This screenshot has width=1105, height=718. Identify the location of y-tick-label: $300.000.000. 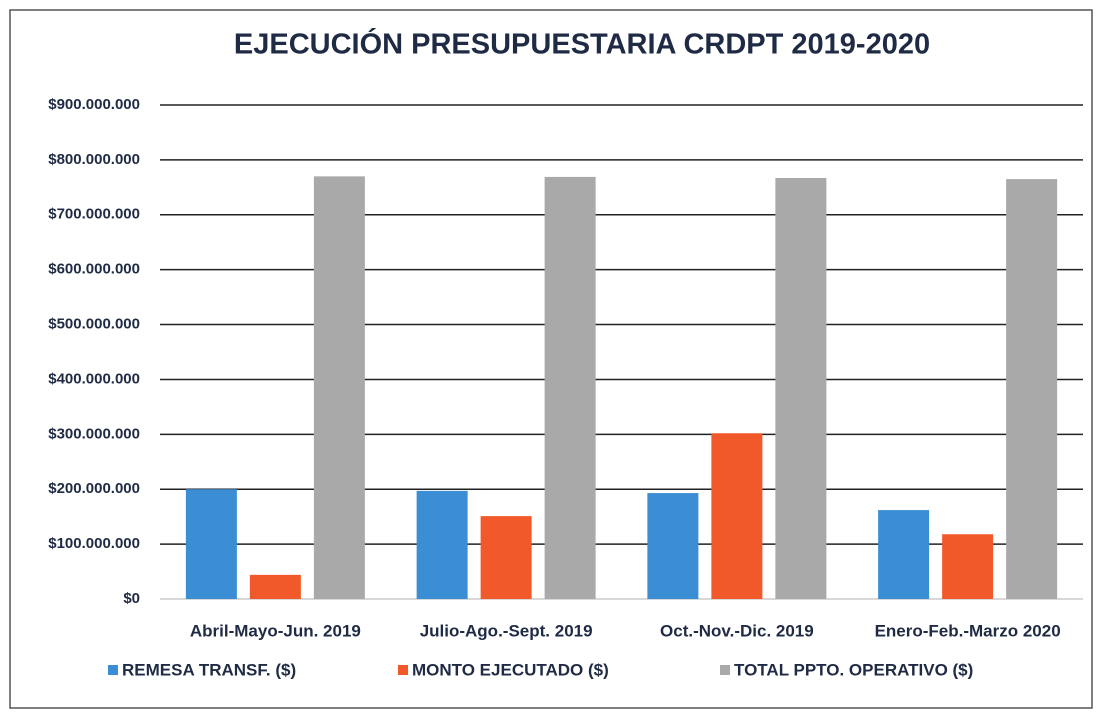
(94, 433).